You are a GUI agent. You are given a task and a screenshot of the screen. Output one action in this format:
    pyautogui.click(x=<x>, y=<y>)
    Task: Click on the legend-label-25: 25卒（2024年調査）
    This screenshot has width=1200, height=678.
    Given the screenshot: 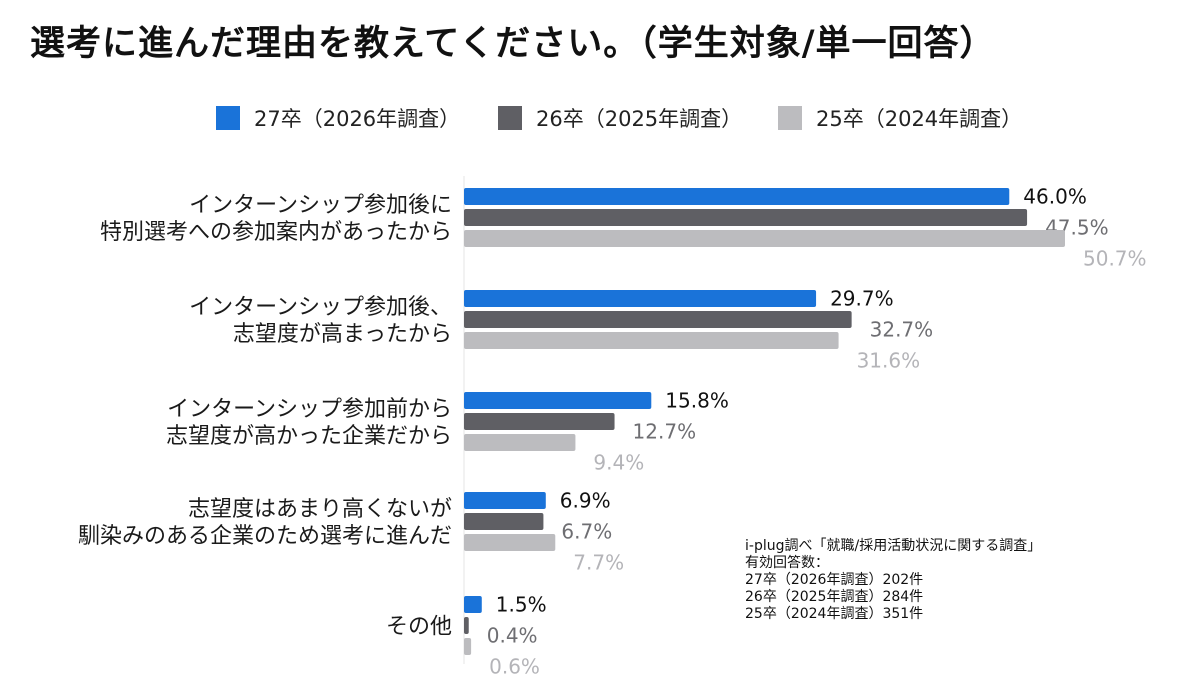 What is the action you would take?
    pyautogui.click(x=919, y=119)
    